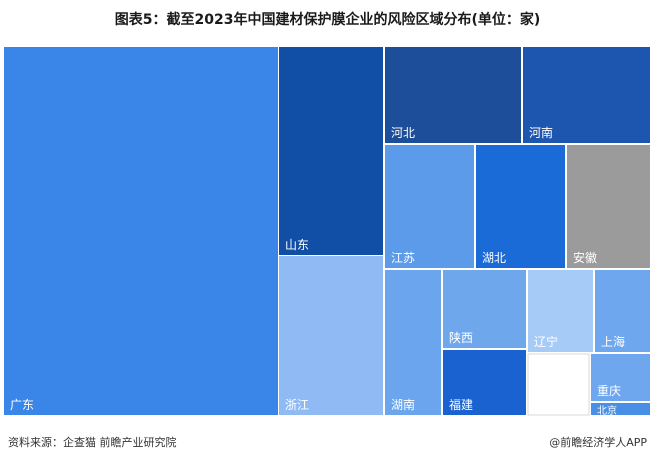 This screenshot has height=464, width=655. What do you see at coordinates (461, 404) in the screenshot?
I see `treemap-label-12: 福建` at bounding box center [461, 404].